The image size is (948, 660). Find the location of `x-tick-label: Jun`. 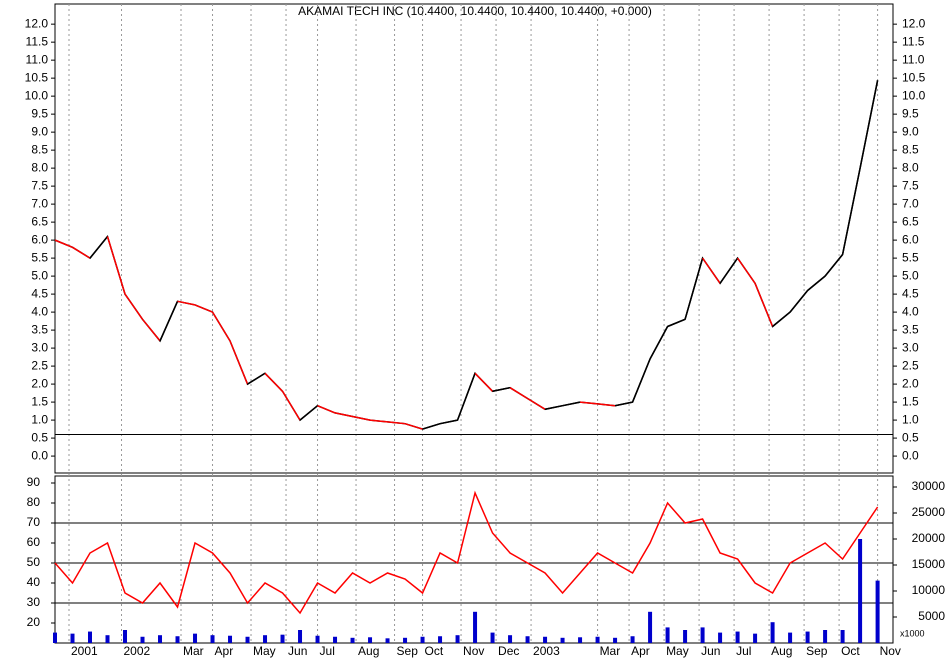

x-tick-label: Jun is located at coordinates (297, 651).